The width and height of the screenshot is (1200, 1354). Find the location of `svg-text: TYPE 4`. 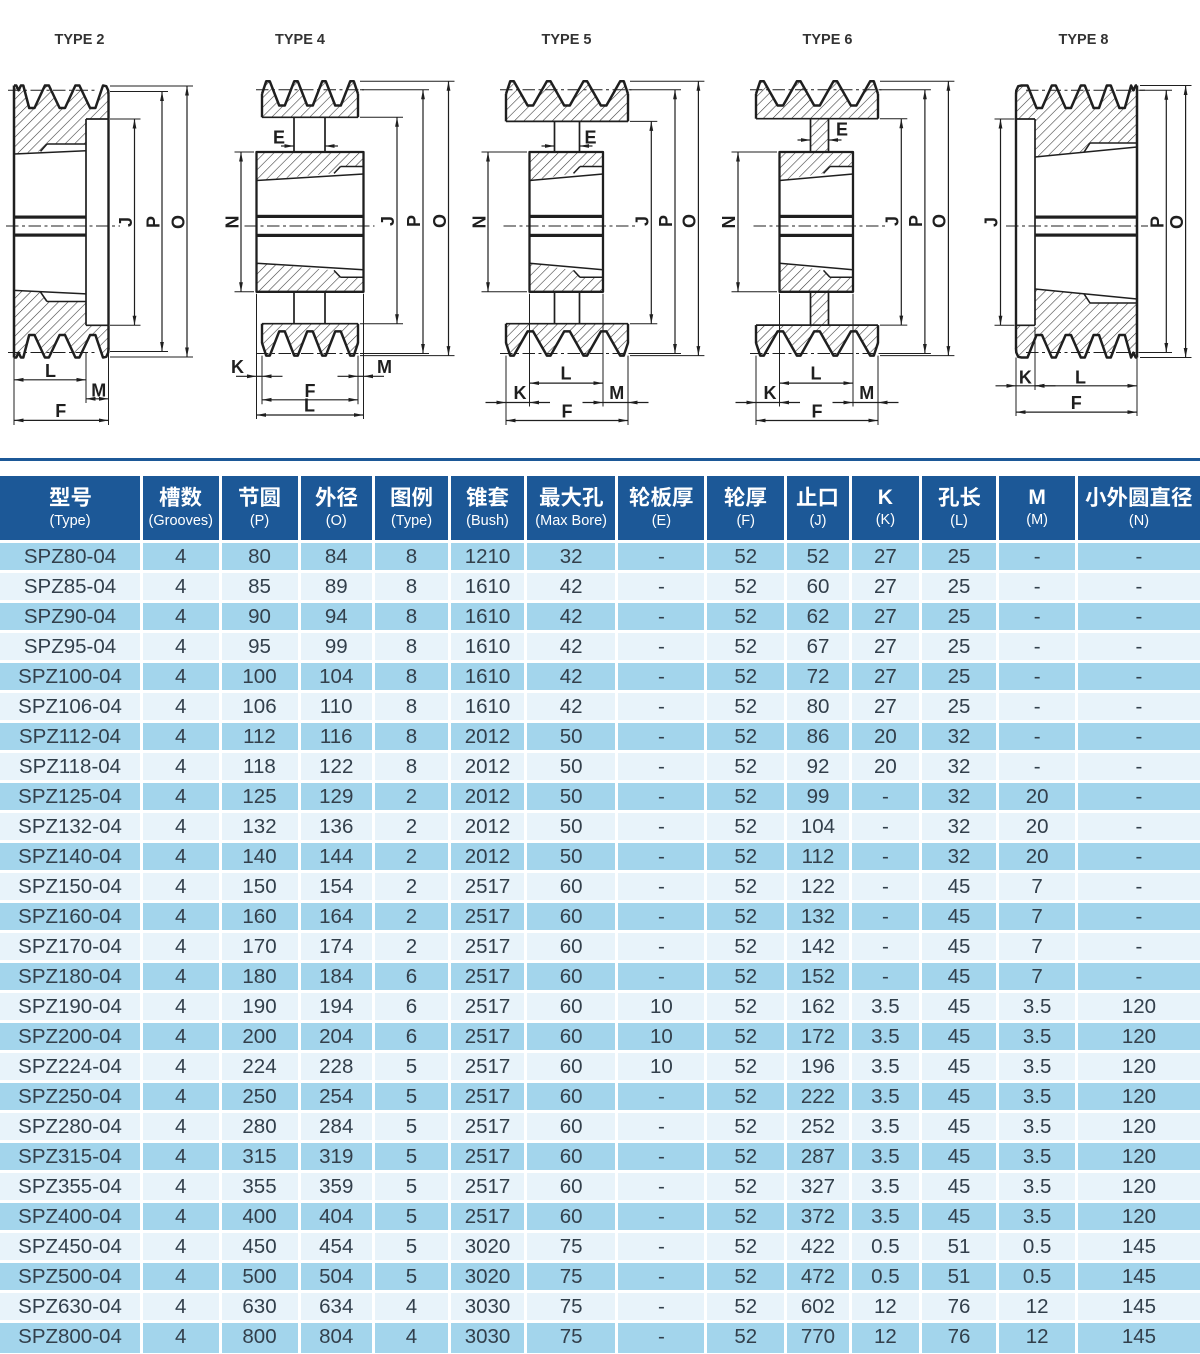

svg-text: TYPE 4 is located at coordinates (300, 40).